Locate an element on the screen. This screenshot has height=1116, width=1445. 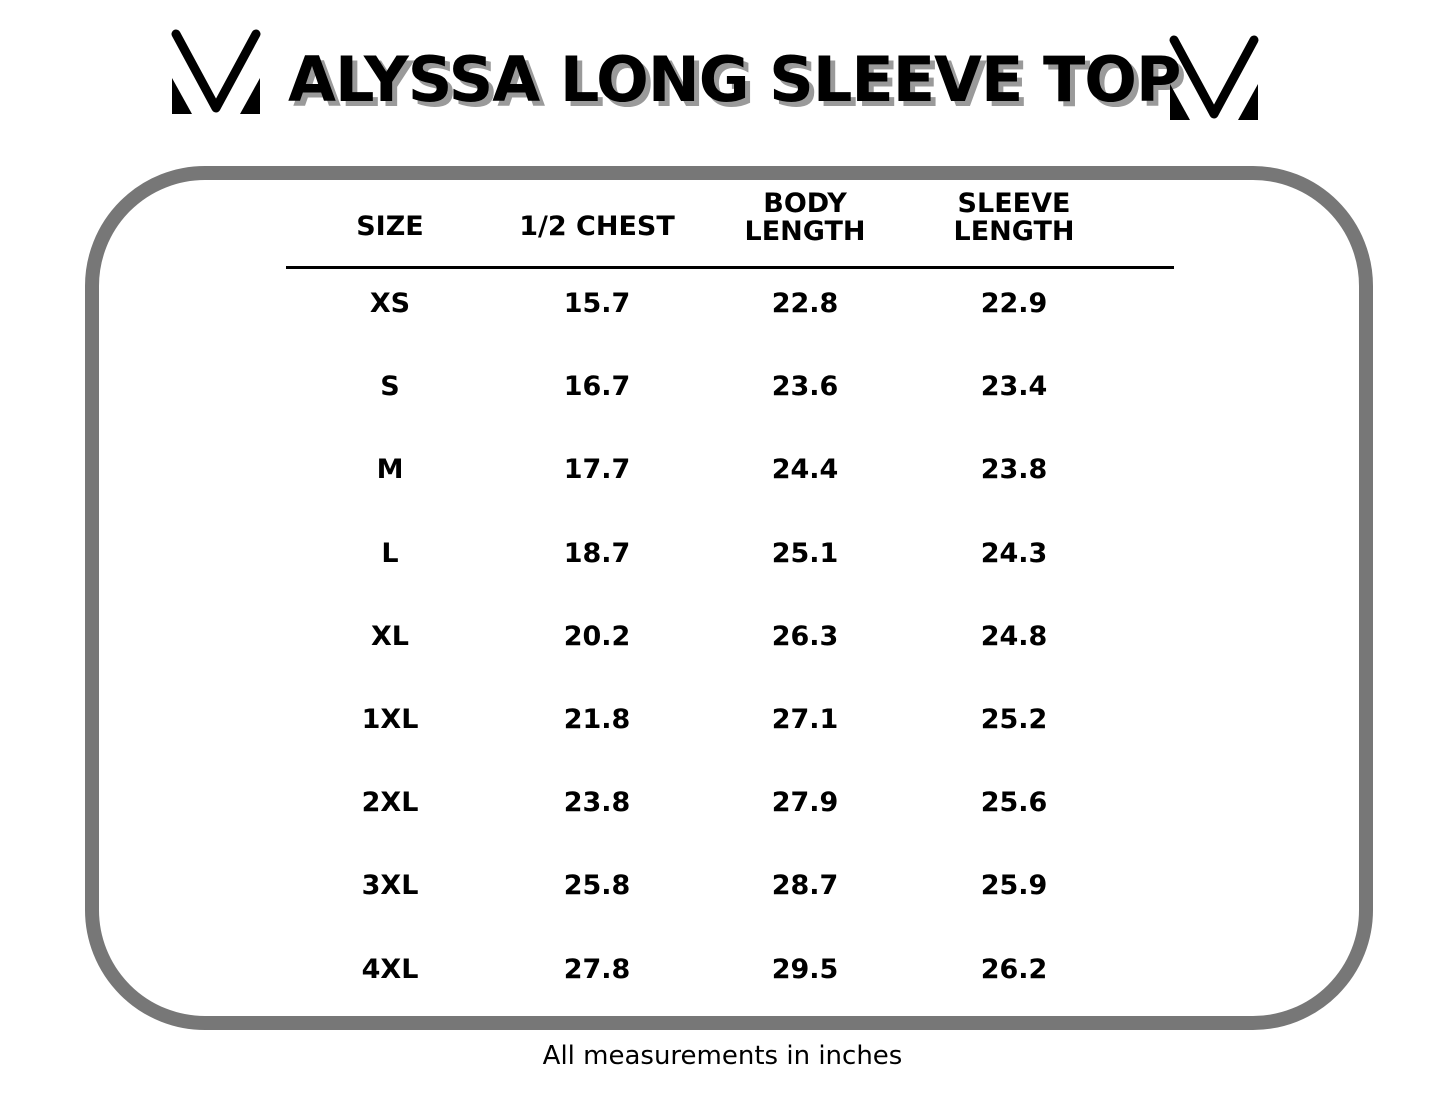
table-cell: 16.7 is located at coordinates (597, 387).